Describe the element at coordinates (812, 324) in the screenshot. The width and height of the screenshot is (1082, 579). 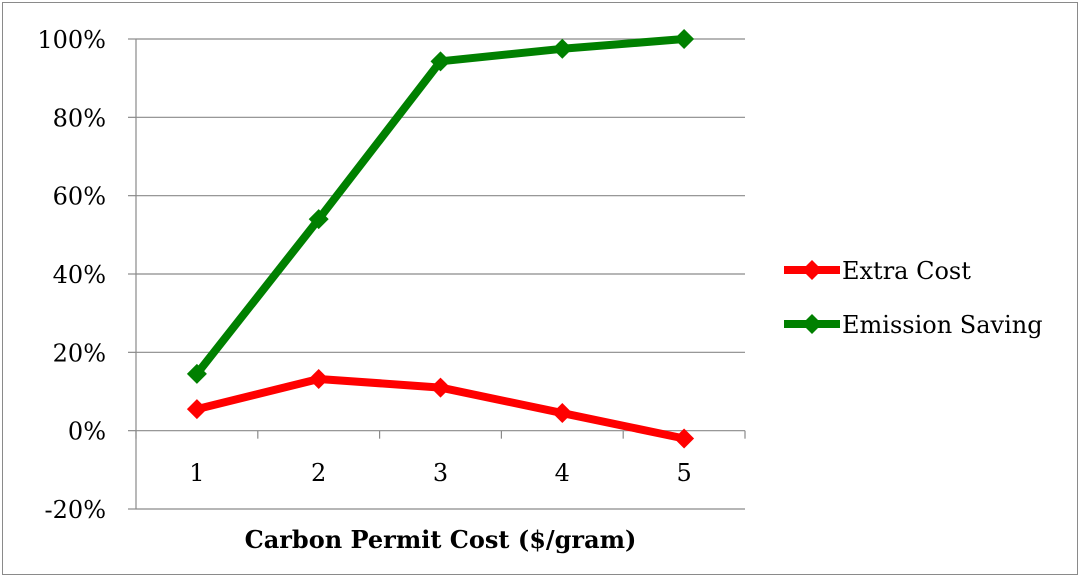
I see `legend-marker-emission-saving` at that location.